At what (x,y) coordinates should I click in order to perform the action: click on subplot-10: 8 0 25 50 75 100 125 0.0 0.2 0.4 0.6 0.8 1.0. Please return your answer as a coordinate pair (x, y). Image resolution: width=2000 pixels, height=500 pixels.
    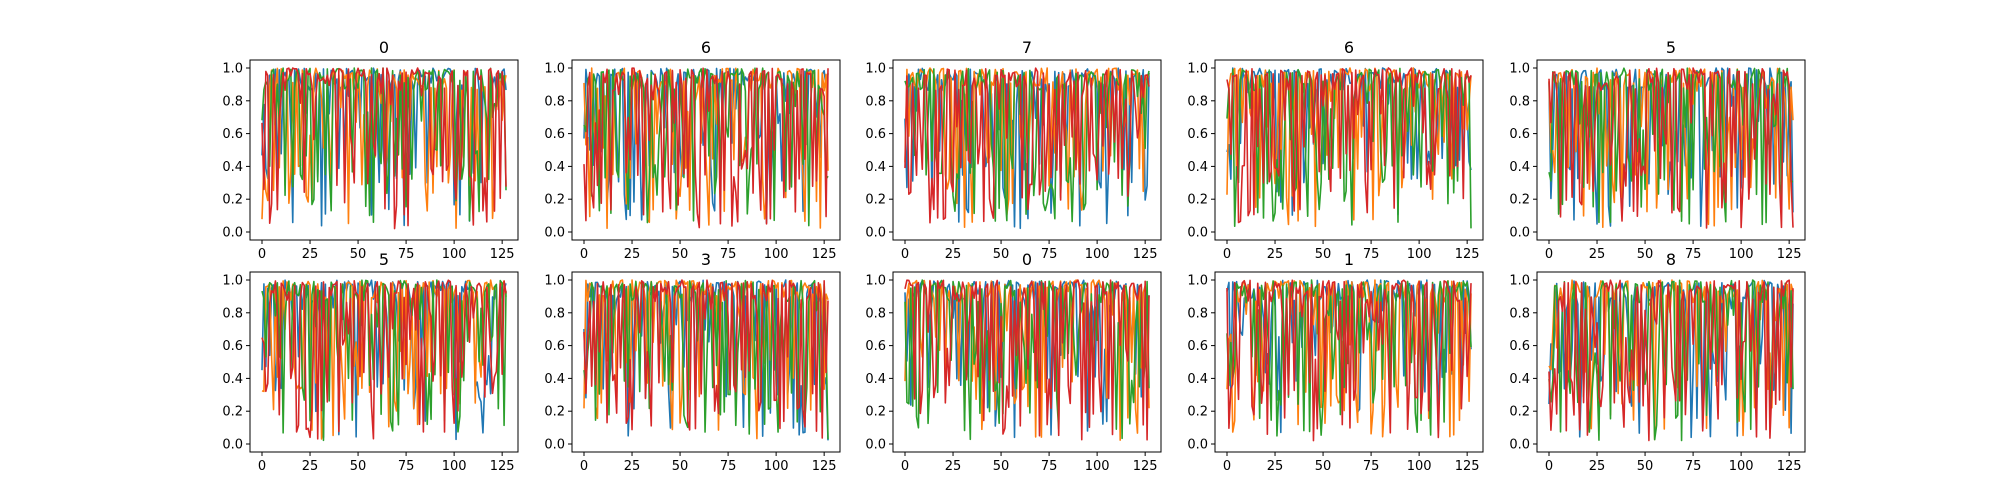
    Looking at the image, I should click on (1657, 362).